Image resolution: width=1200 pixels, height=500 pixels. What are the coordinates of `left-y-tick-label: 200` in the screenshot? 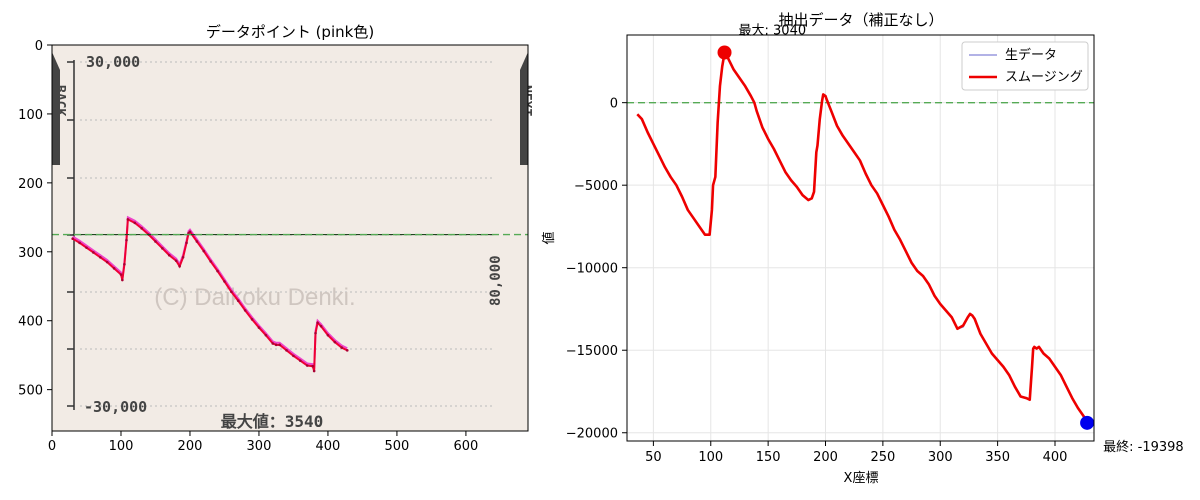 It's located at (30, 184).